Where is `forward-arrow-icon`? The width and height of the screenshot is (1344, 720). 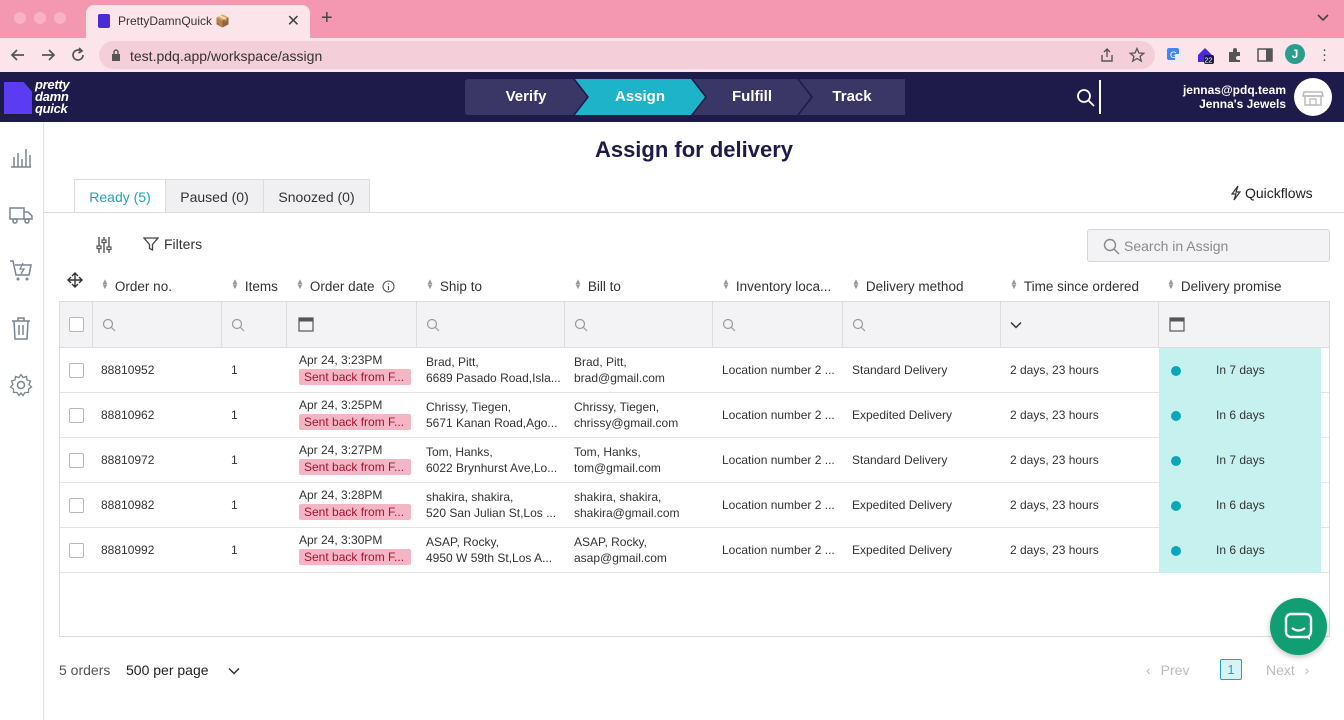 forward-arrow-icon is located at coordinates (48, 55).